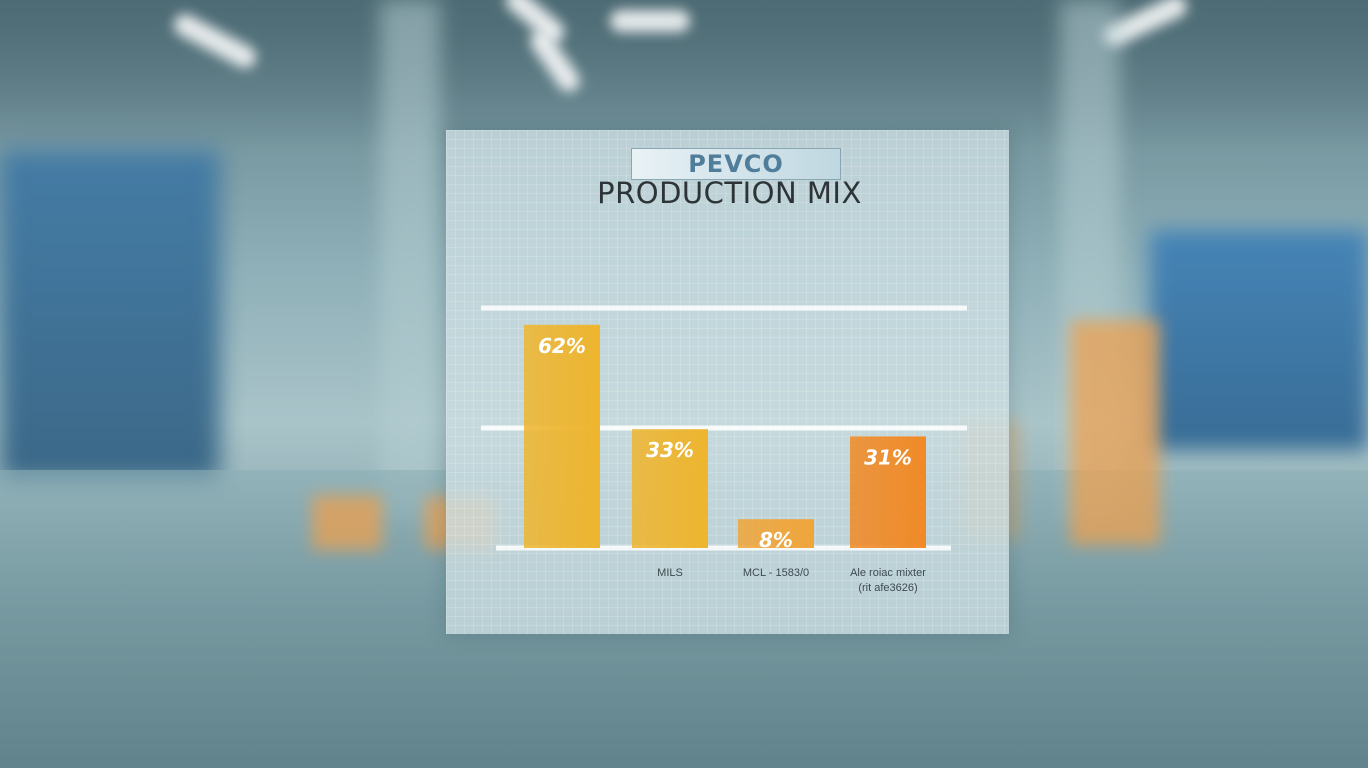 The width and height of the screenshot is (1368, 768). I want to click on brand-logo: PEVCO, so click(736, 164).